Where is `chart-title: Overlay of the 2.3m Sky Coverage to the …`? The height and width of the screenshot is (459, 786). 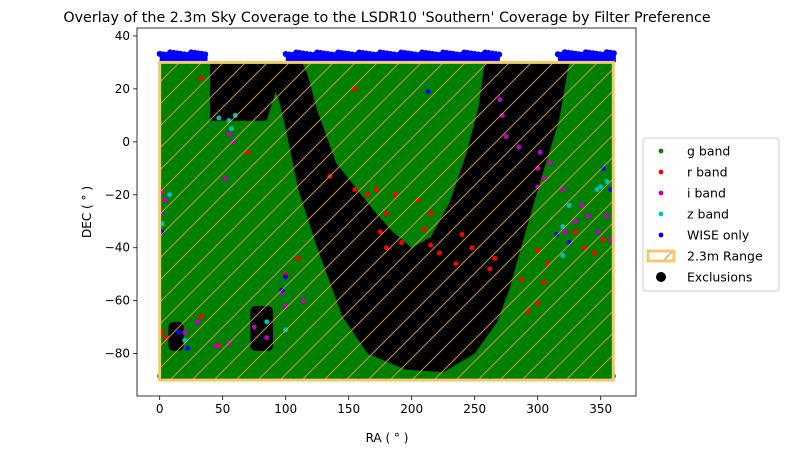 chart-title: Overlay of the 2.3m Sky Coverage to the … is located at coordinates (387, 18).